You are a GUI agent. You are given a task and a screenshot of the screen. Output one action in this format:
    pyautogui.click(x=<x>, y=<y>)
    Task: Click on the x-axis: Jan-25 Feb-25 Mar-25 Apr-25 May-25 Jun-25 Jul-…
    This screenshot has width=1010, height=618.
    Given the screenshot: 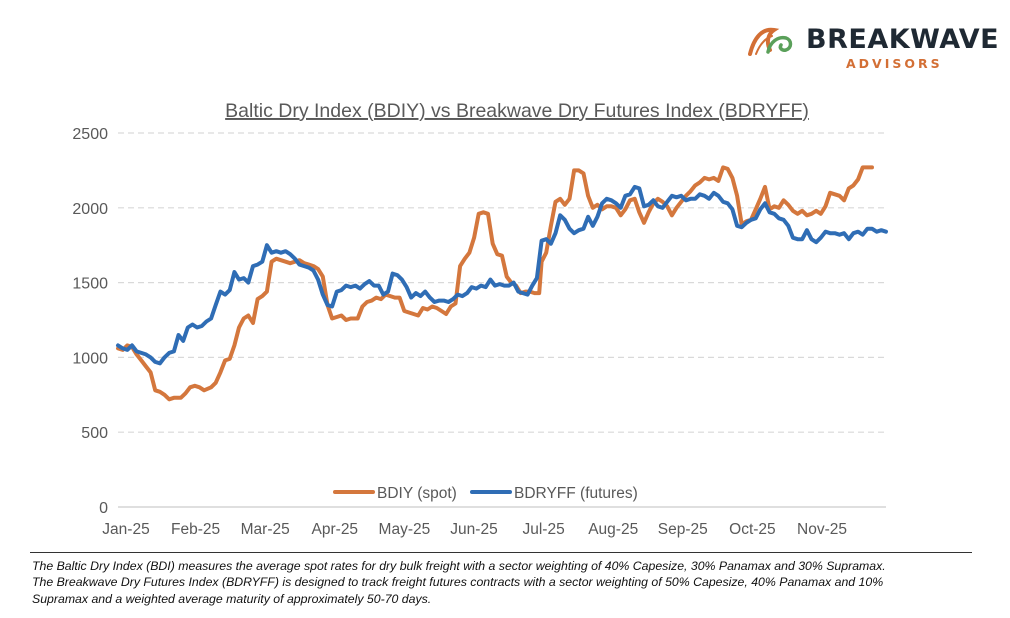 What is the action you would take?
    pyautogui.click(x=474, y=529)
    